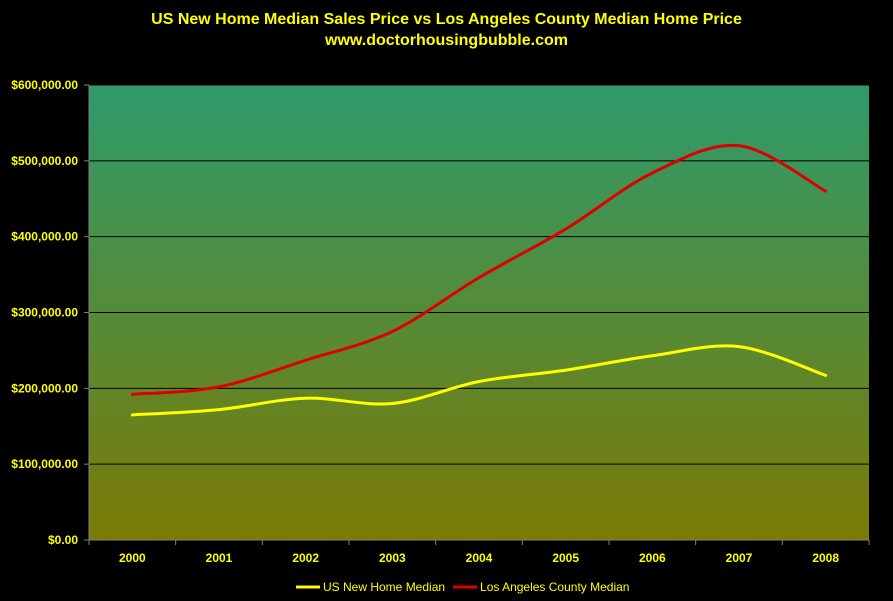 The height and width of the screenshot is (601, 893). Describe the element at coordinates (44, 388) in the screenshot. I see `y-tick-label: $200,000.00` at that location.